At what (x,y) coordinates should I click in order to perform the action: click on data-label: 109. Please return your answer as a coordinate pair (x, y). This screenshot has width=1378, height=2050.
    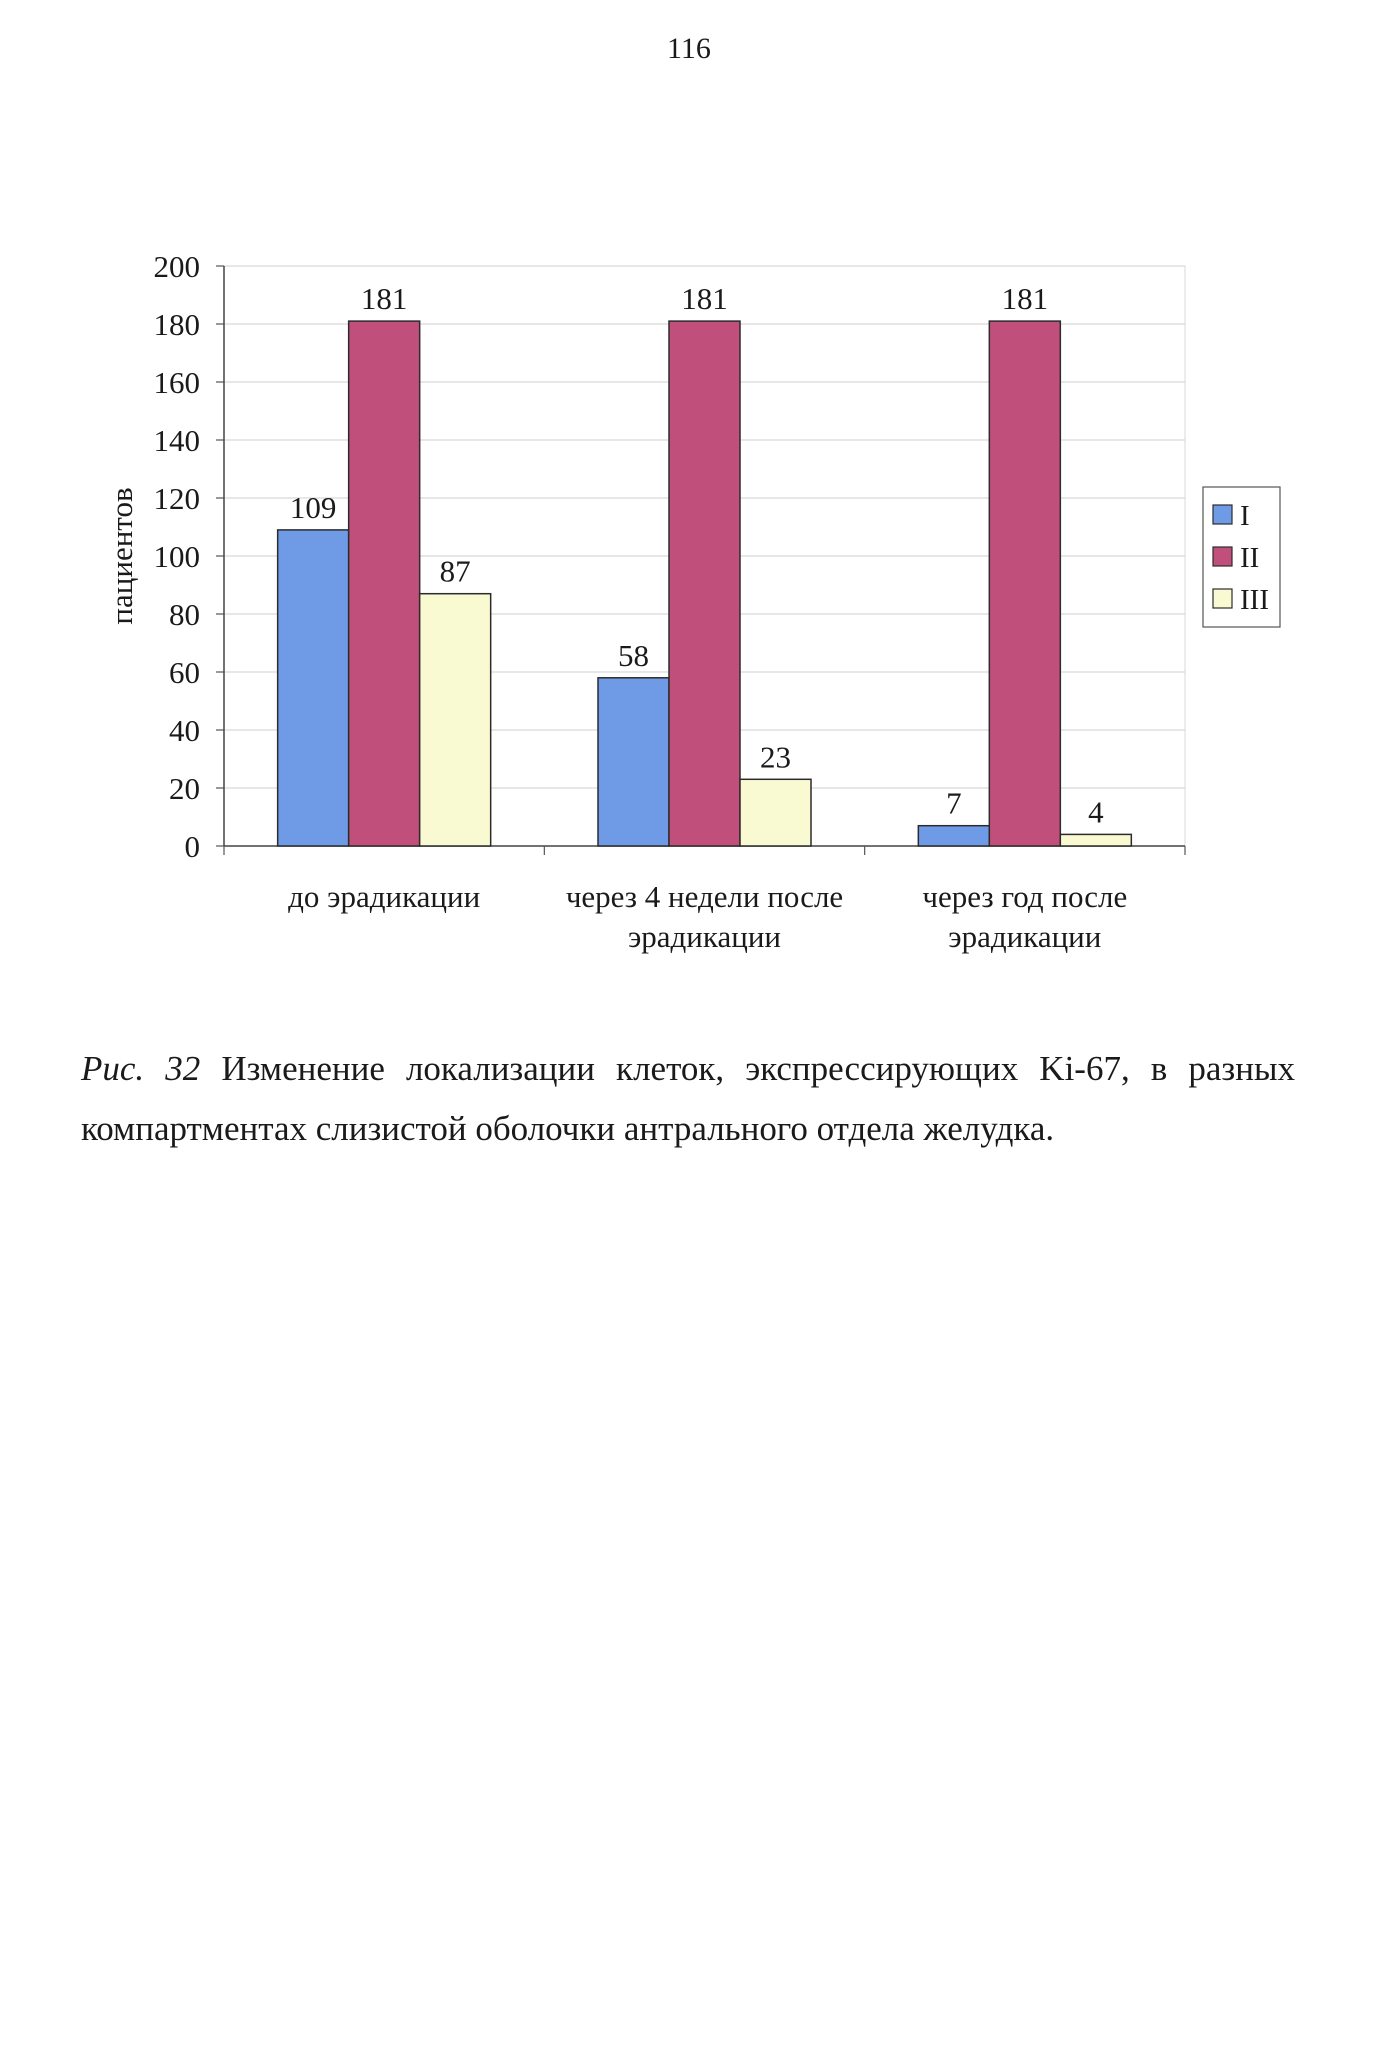
    Looking at the image, I should click on (313, 507).